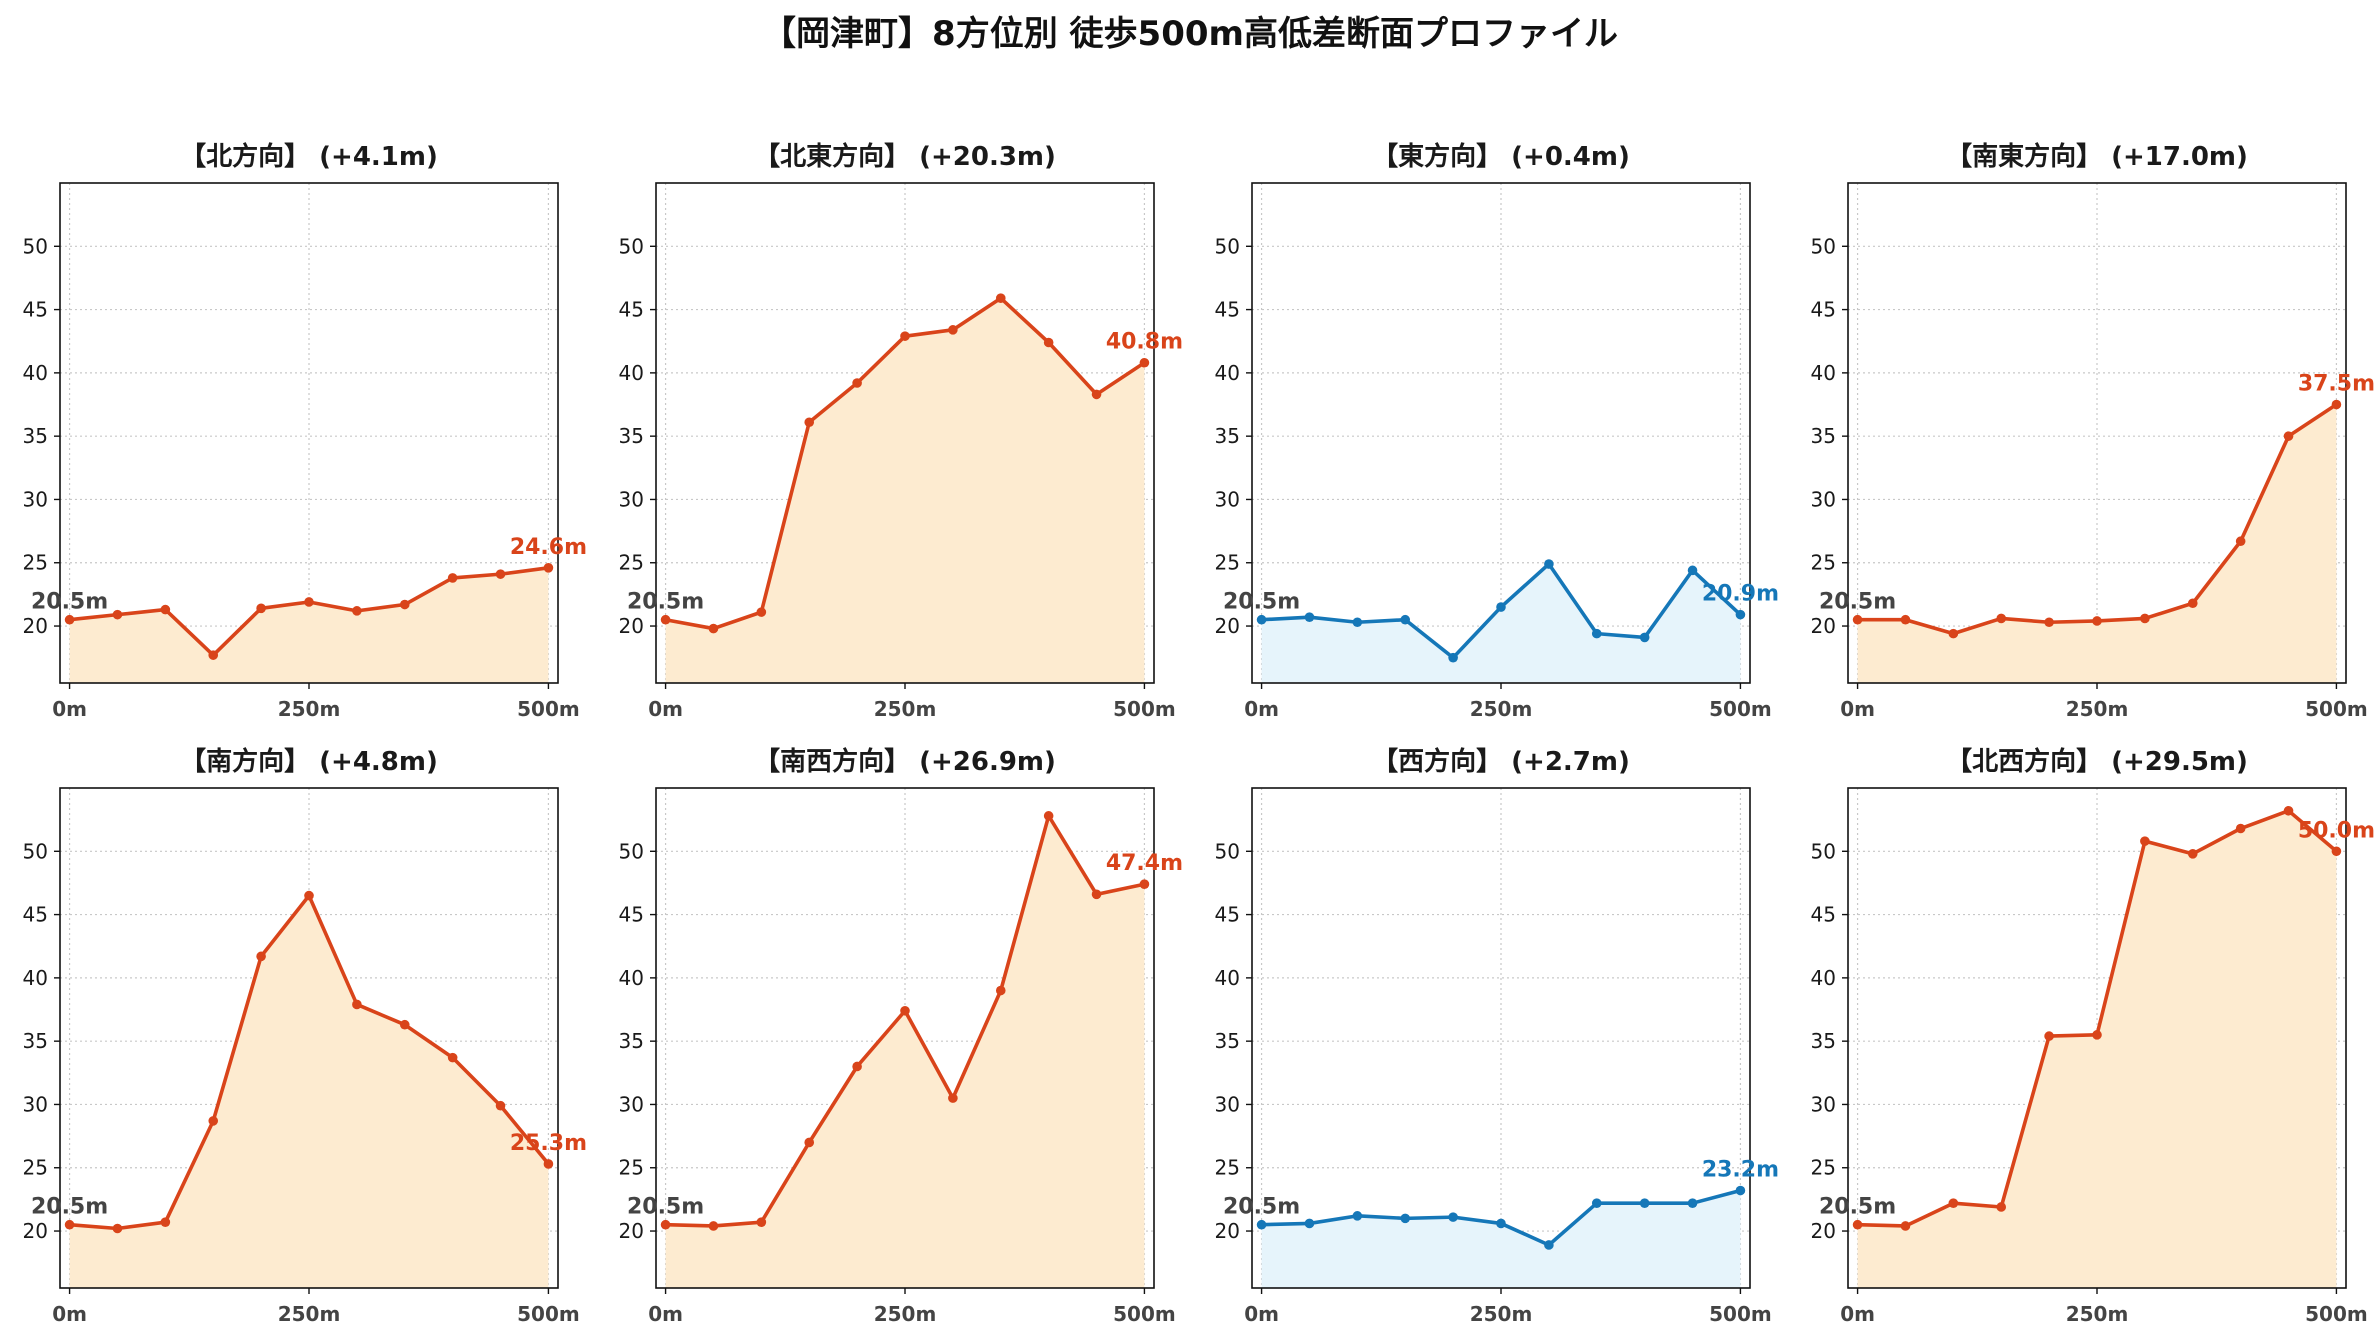 This screenshot has height=1340, width=2380. What do you see at coordinates (2336, 830) in the screenshot?
I see `end-elevation-label: 50.0m` at bounding box center [2336, 830].